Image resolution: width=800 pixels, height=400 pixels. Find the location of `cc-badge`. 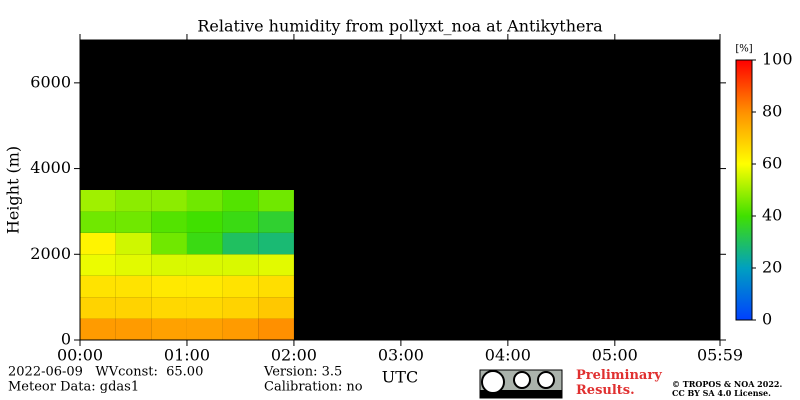

cc-badge is located at coordinates (521, 384).